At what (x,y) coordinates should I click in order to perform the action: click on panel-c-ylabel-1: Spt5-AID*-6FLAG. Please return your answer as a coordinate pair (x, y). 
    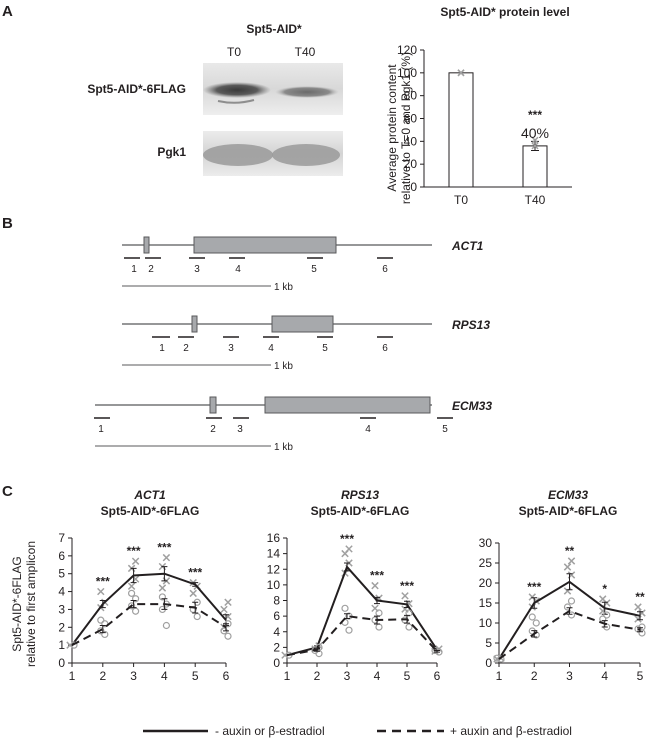
    Looking at the image, I should click on (17, 603).